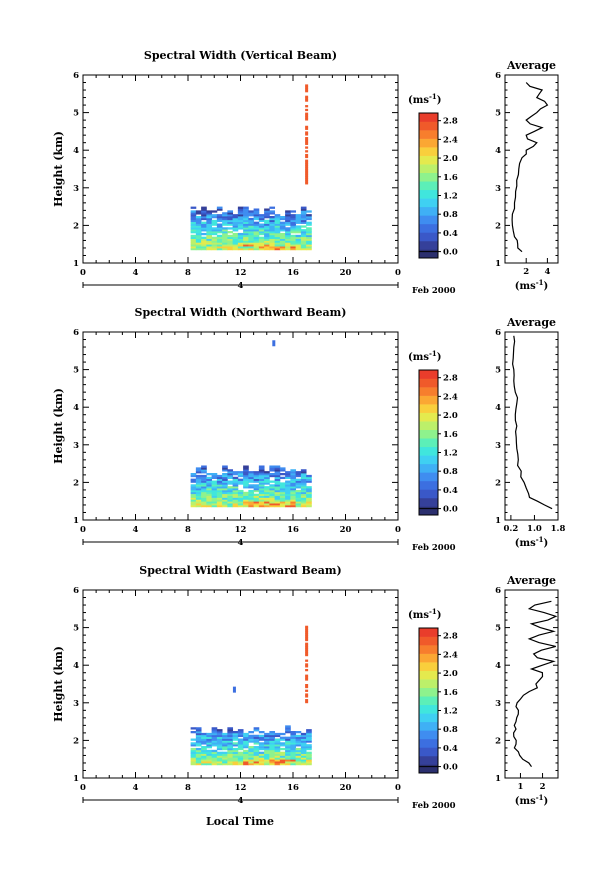 This screenshot has height=875, width=616. What do you see at coordinates (269, 803) in the screenshot?
I see `date-bar: 4 Feb 2000` at bounding box center [269, 803].